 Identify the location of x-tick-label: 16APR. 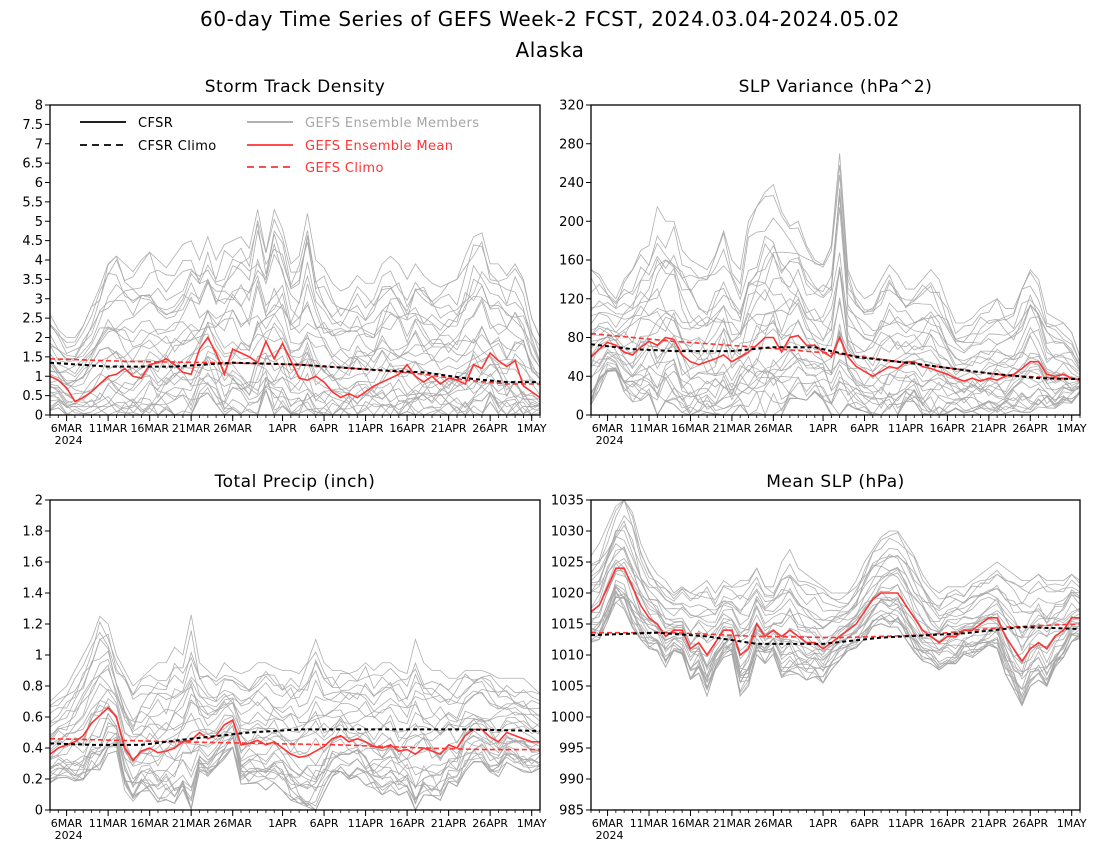
(947, 823).